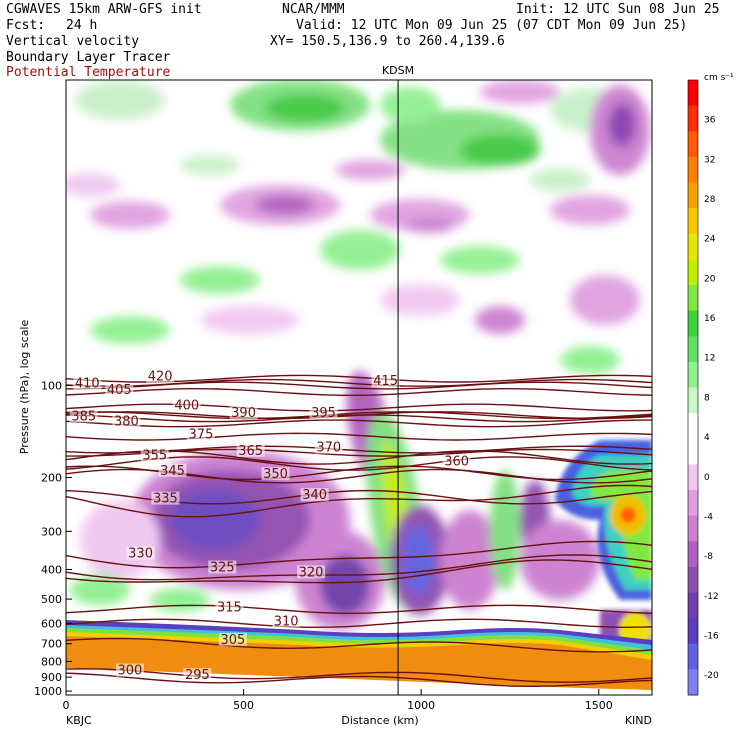 The image size is (740, 740). Describe the element at coordinates (703, 387) in the screenshot. I see `colorbar: 36 32 28 24 20 16 12 8 4 0 -4 -8 -12 -16 -20` at that location.